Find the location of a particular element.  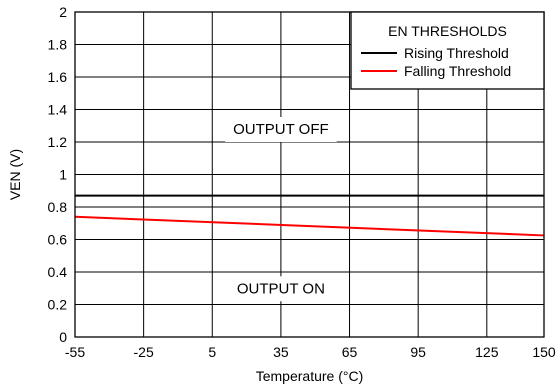

legend-title: EN THRESHOLDS is located at coordinates (447, 31).